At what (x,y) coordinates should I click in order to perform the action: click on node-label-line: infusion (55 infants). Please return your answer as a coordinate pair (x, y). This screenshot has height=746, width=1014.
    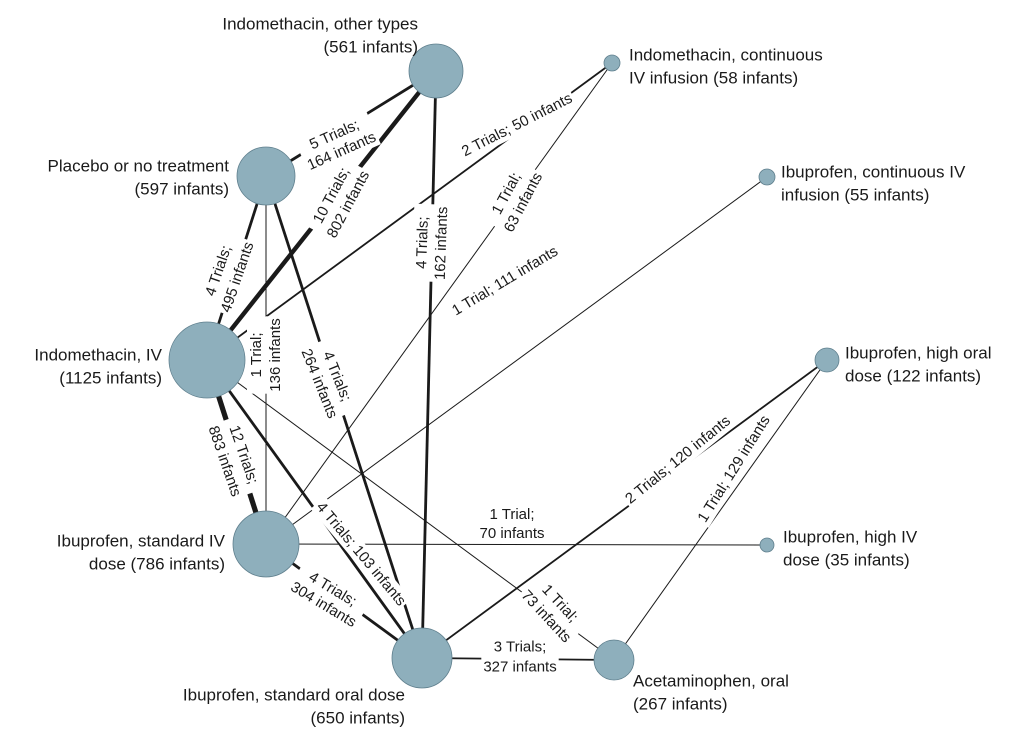
    Looking at the image, I should click on (855, 195).